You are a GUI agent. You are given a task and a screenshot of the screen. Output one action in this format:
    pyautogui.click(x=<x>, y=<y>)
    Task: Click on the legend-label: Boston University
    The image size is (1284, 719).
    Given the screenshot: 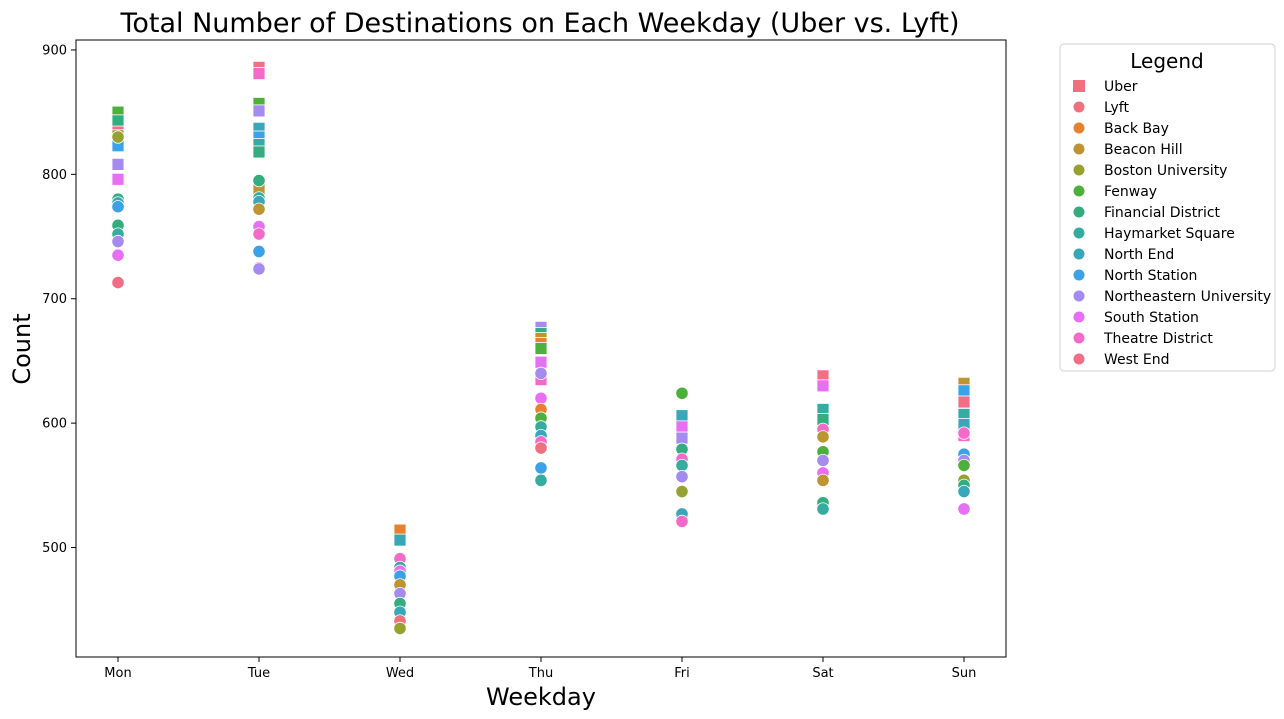 What is the action you would take?
    pyautogui.click(x=1165, y=171)
    